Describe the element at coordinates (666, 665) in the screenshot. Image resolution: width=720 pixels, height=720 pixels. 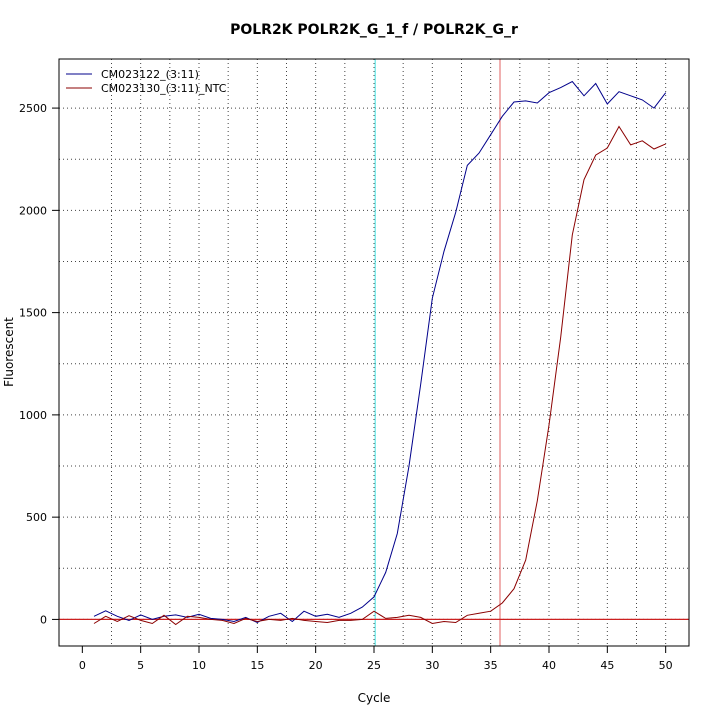
I see `x-tick-label: 50` at that location.